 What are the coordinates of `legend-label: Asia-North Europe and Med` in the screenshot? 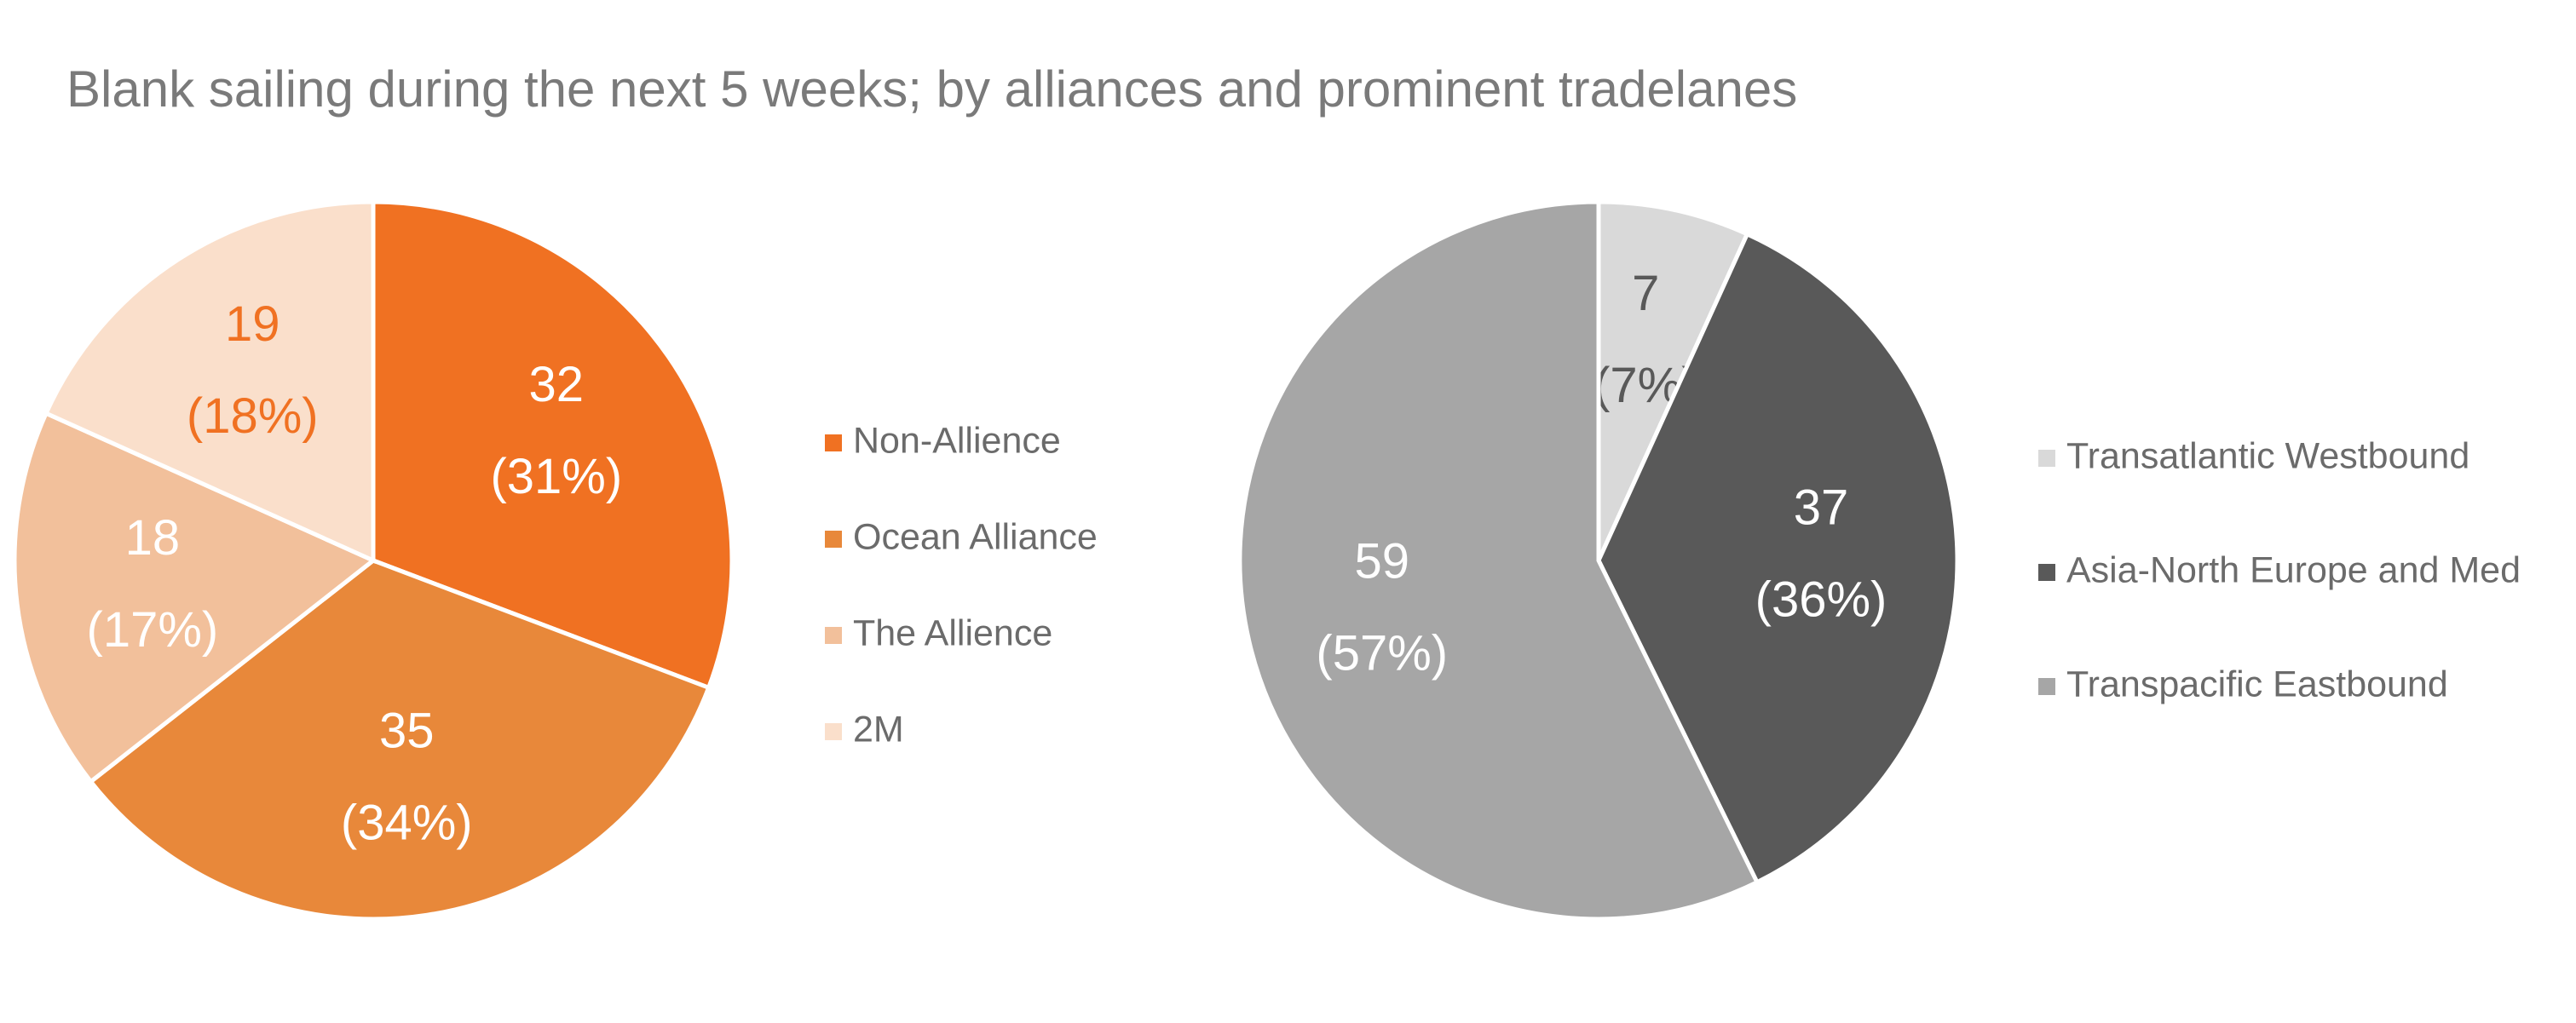 It's located at (2293, 569).